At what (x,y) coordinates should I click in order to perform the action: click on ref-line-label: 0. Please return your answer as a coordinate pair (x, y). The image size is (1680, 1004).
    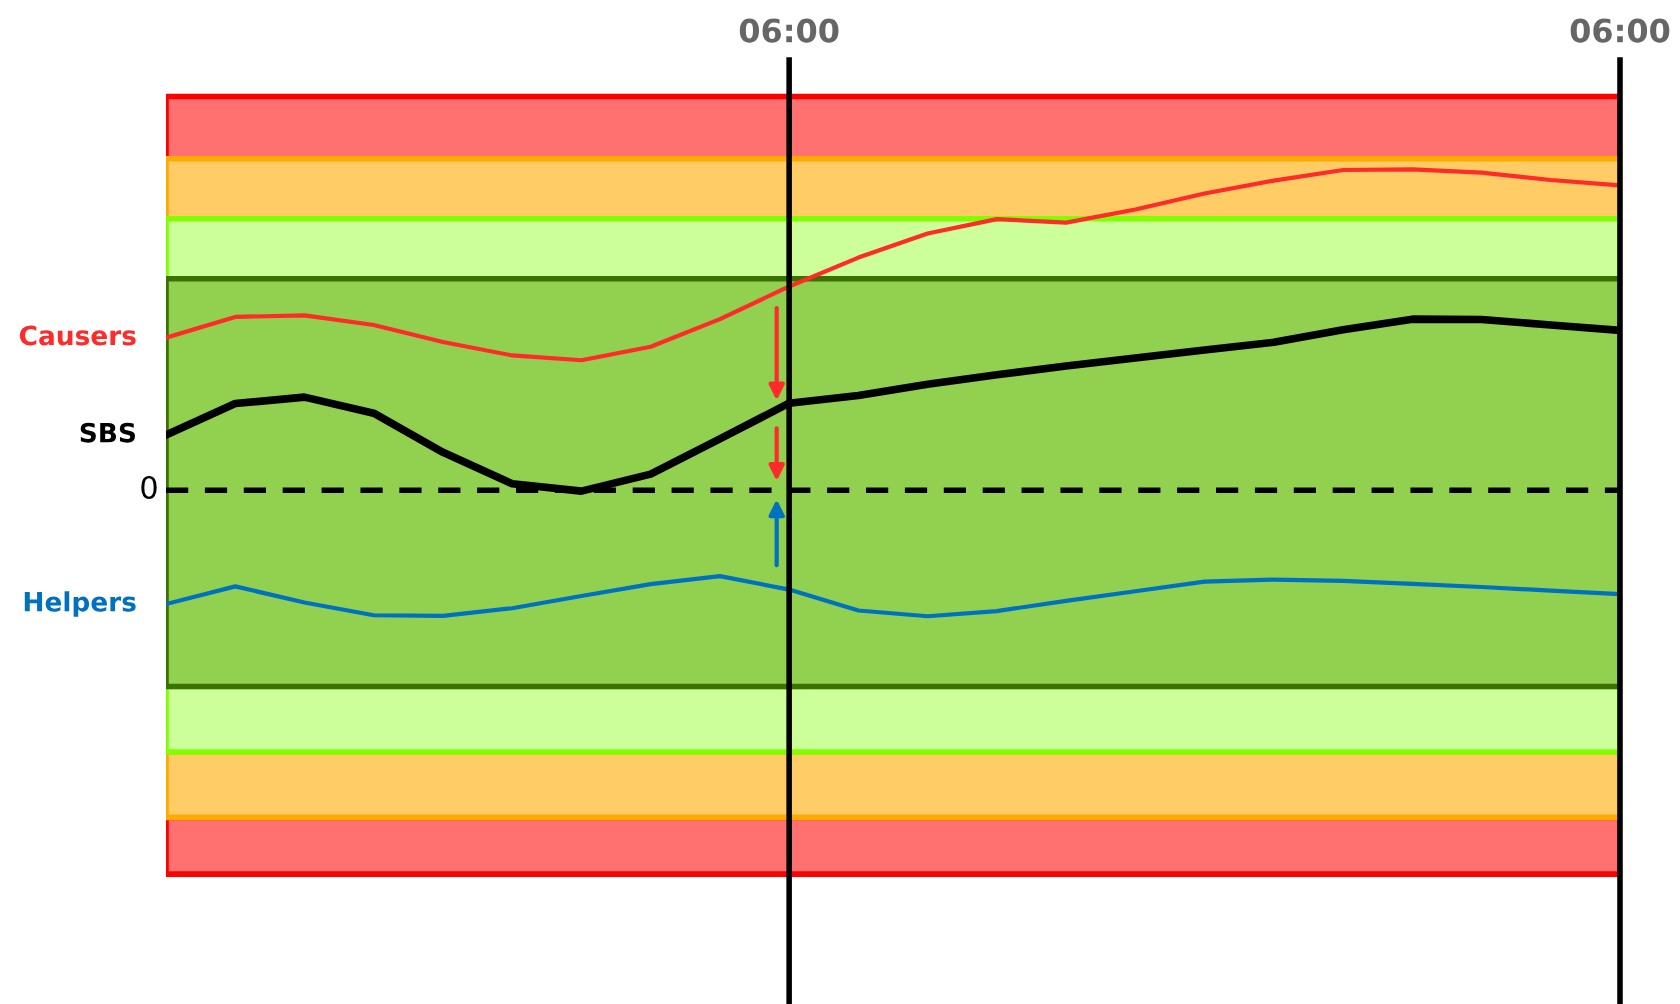
    Looking at the image, I should click on (149, 487).